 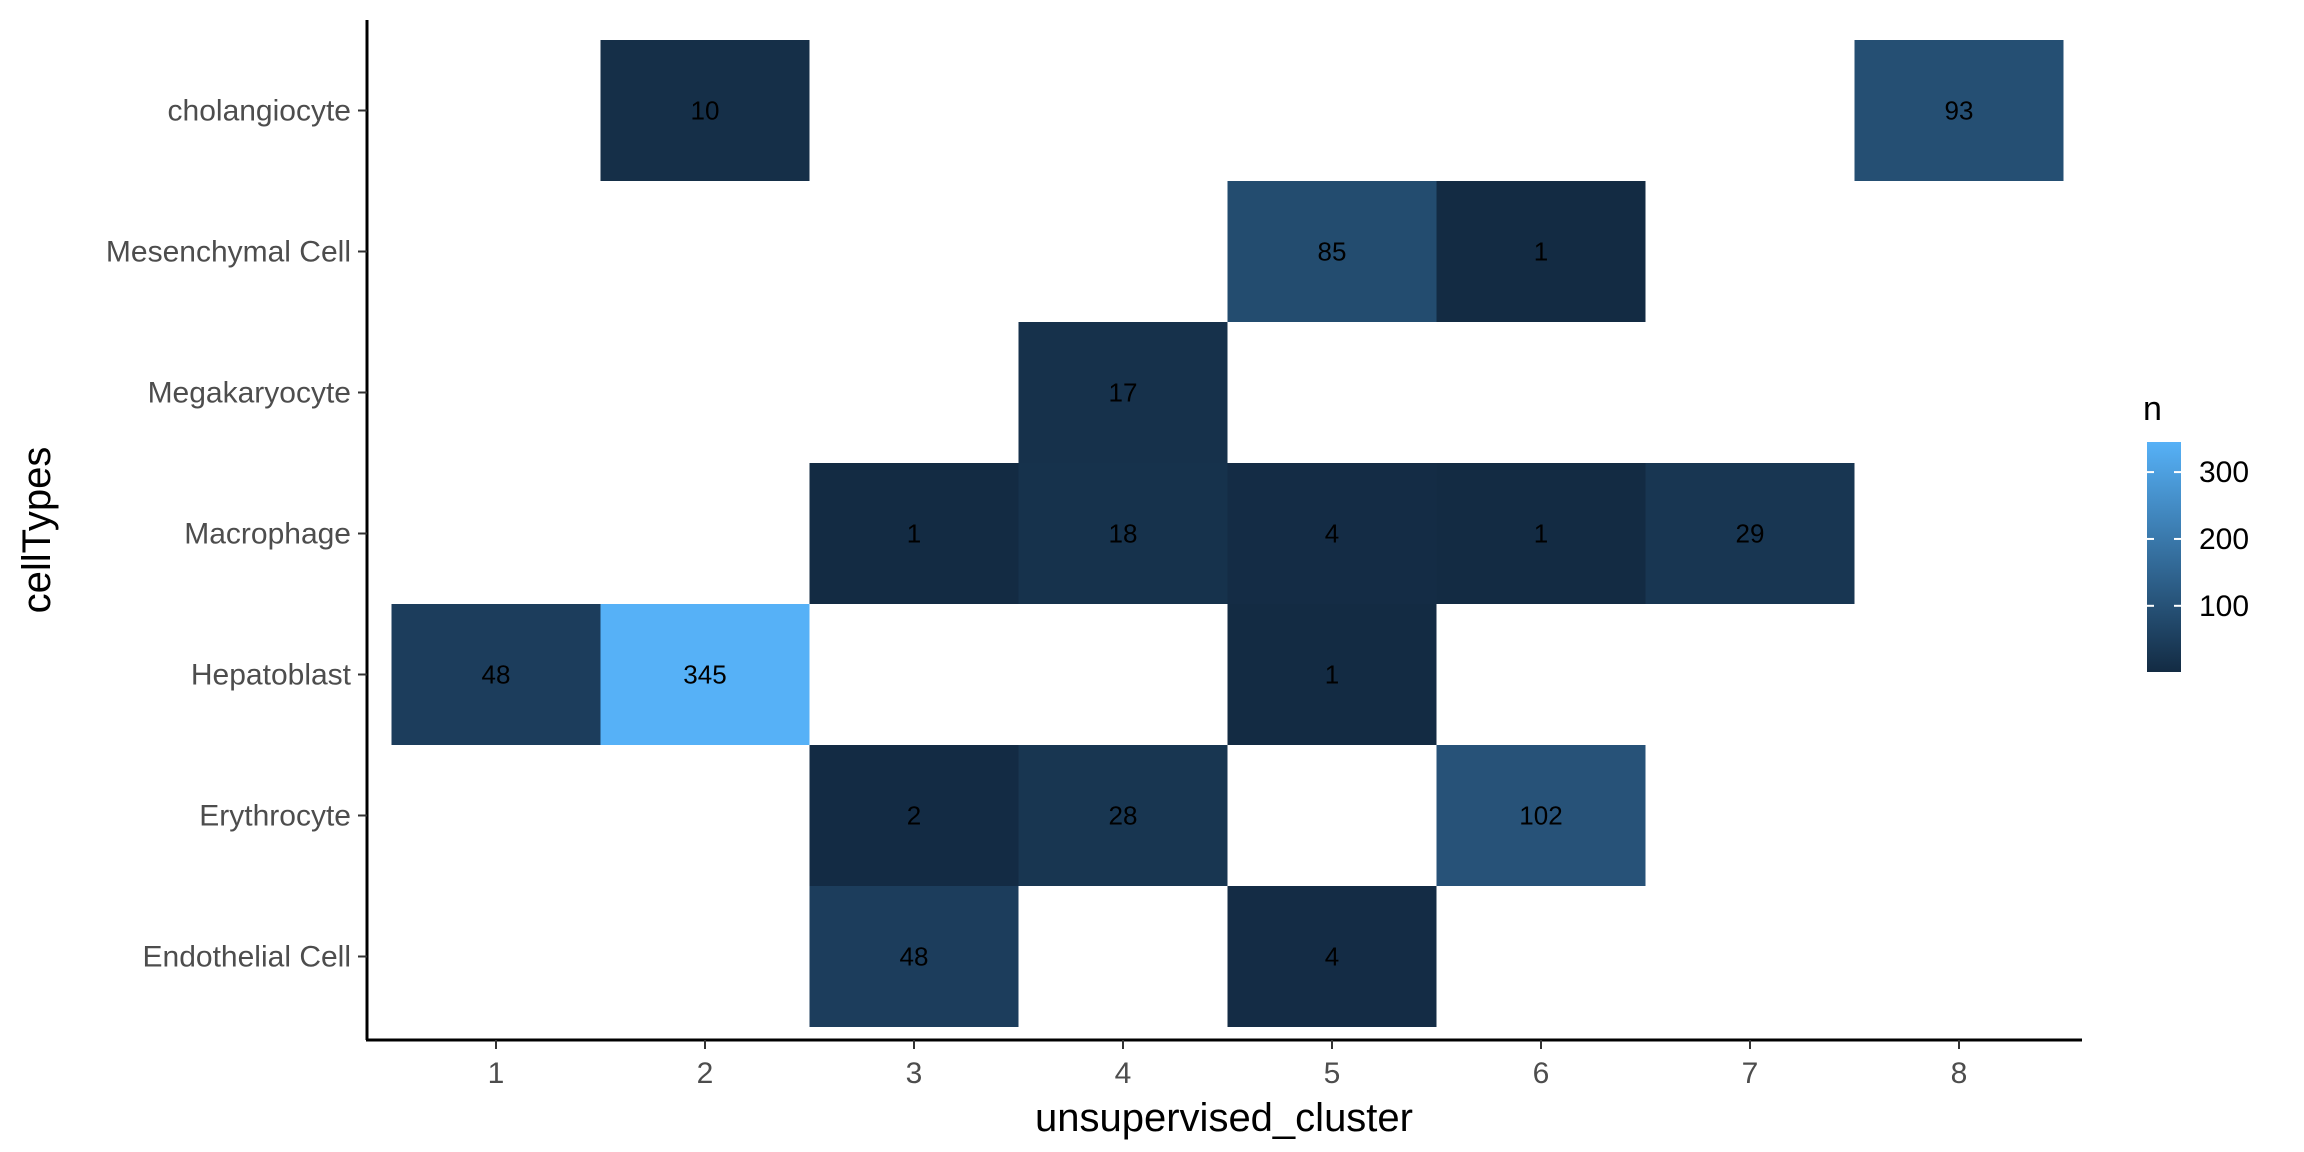 I want to click on x-axis-ticks: 1 2 3 4 5 6 7 8, so click(x=1228, y=1065).